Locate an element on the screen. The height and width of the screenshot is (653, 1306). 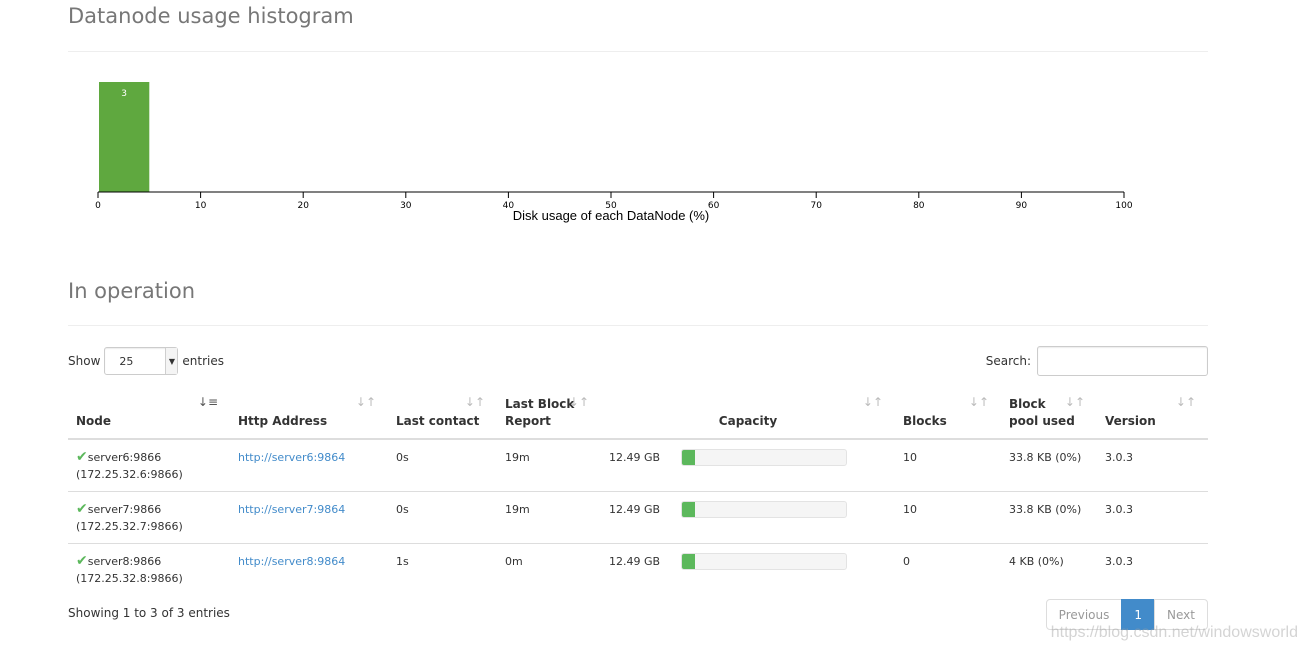
x-tick-label: 100 is located at coordinates (1123, 206).